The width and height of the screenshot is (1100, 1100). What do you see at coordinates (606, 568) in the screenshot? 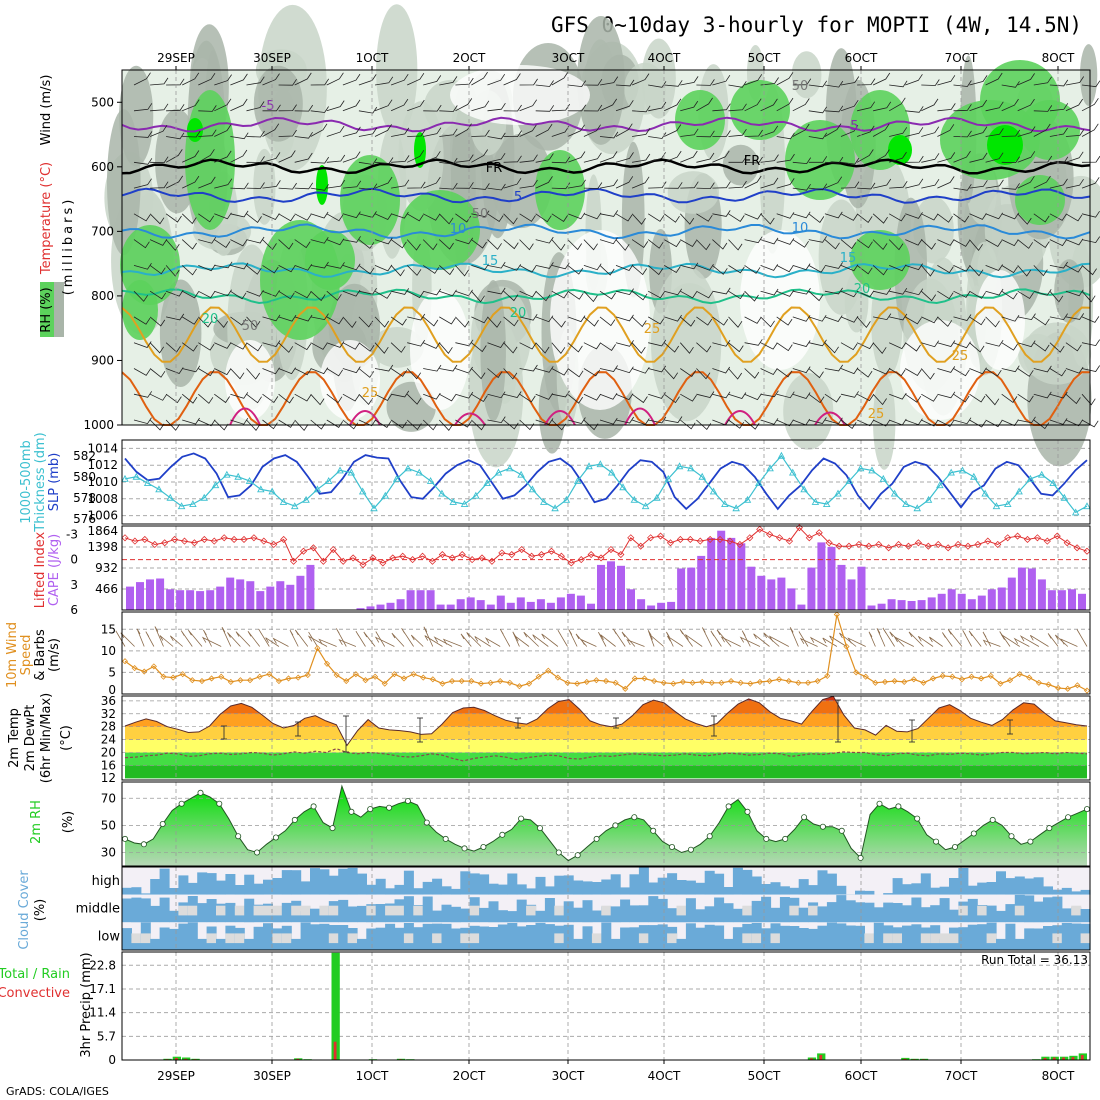
I see `panel-frame` at bounding box center [606, 568].